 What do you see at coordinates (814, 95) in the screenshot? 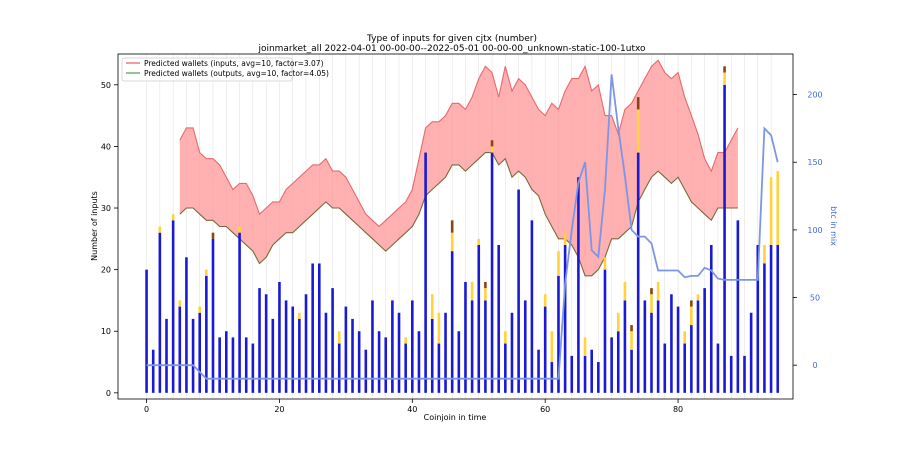
I see `y2-tick-label: 200` at bounding box center [814, 95].